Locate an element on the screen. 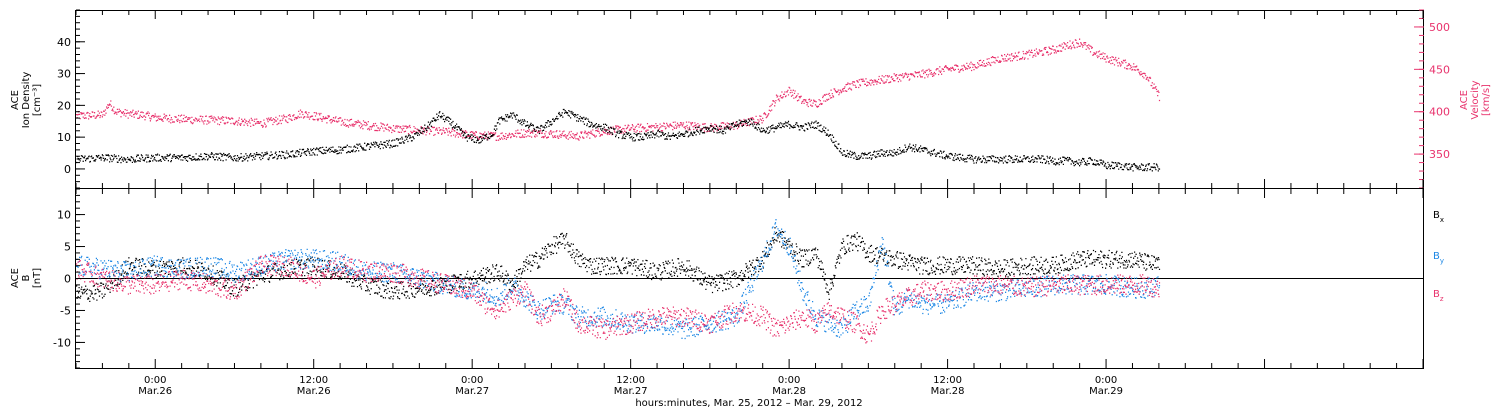 The width and height of the screenshot is (1500, 410). velocity-tick-label: 400 is located at coordinates (1439, 112).